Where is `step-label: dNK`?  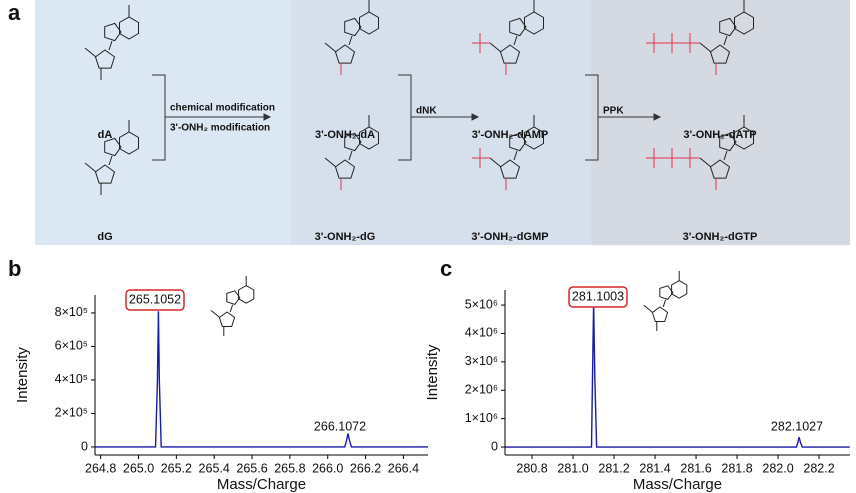
step-label: dNK is located at coordinates (426, 111).